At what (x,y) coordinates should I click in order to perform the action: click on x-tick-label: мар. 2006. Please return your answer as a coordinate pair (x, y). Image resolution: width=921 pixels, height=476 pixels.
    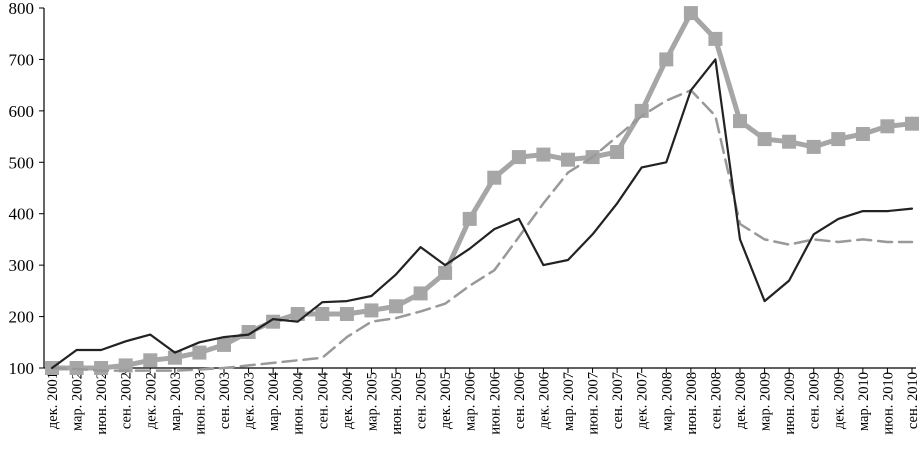
    Looking at the image, I should click on (471, 401).